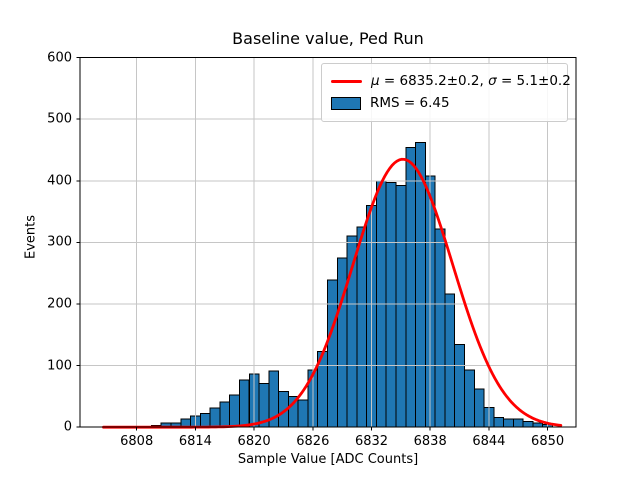 This screenshot has height=480, width=640. I want to click on rms-legend-label: RMS = 6.45, so click(410, 103).